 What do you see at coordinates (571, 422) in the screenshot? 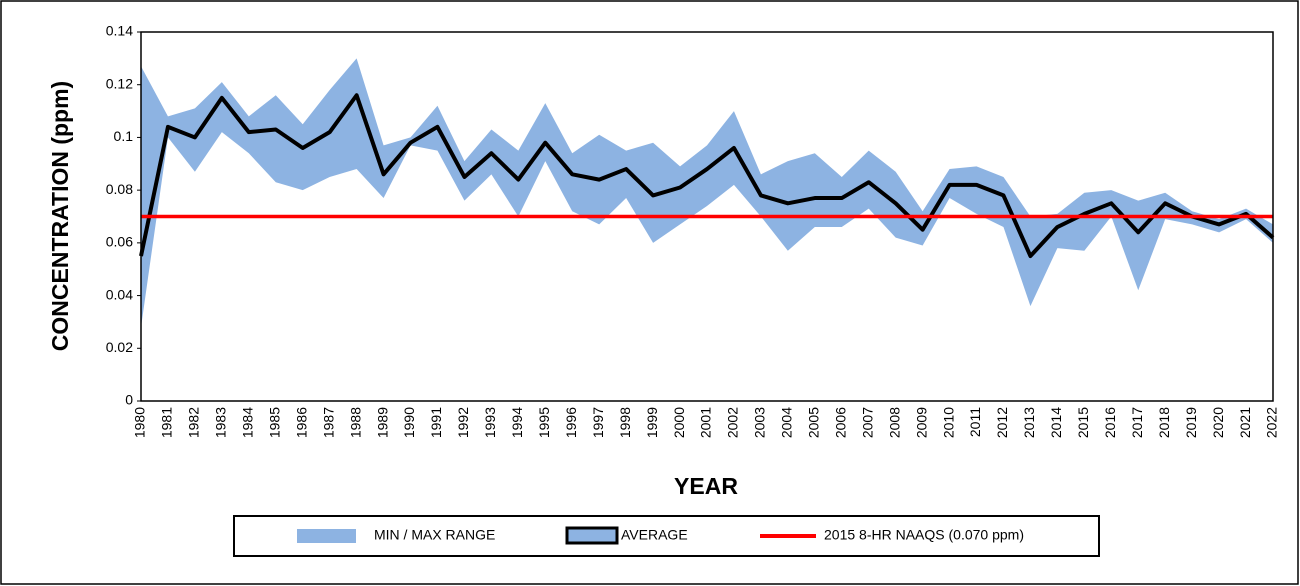
I see `x-tick-label: 1996` at bounding box center [571, 422].